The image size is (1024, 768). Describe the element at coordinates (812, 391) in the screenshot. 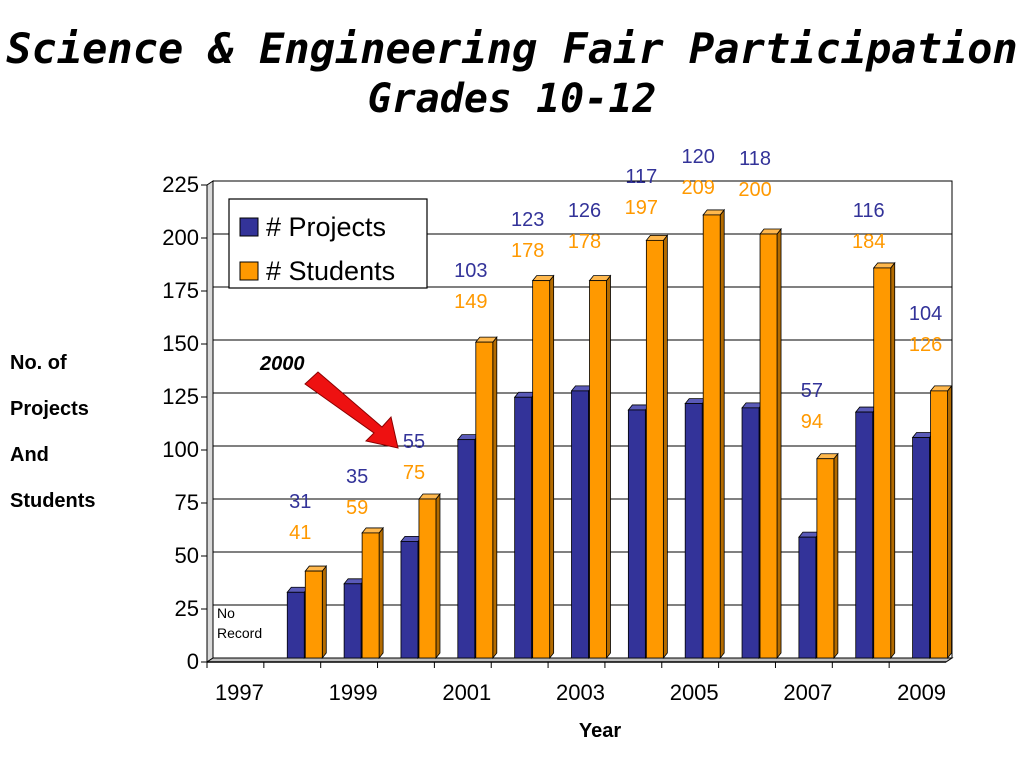

I see `data-label-projects: 57` at that location.